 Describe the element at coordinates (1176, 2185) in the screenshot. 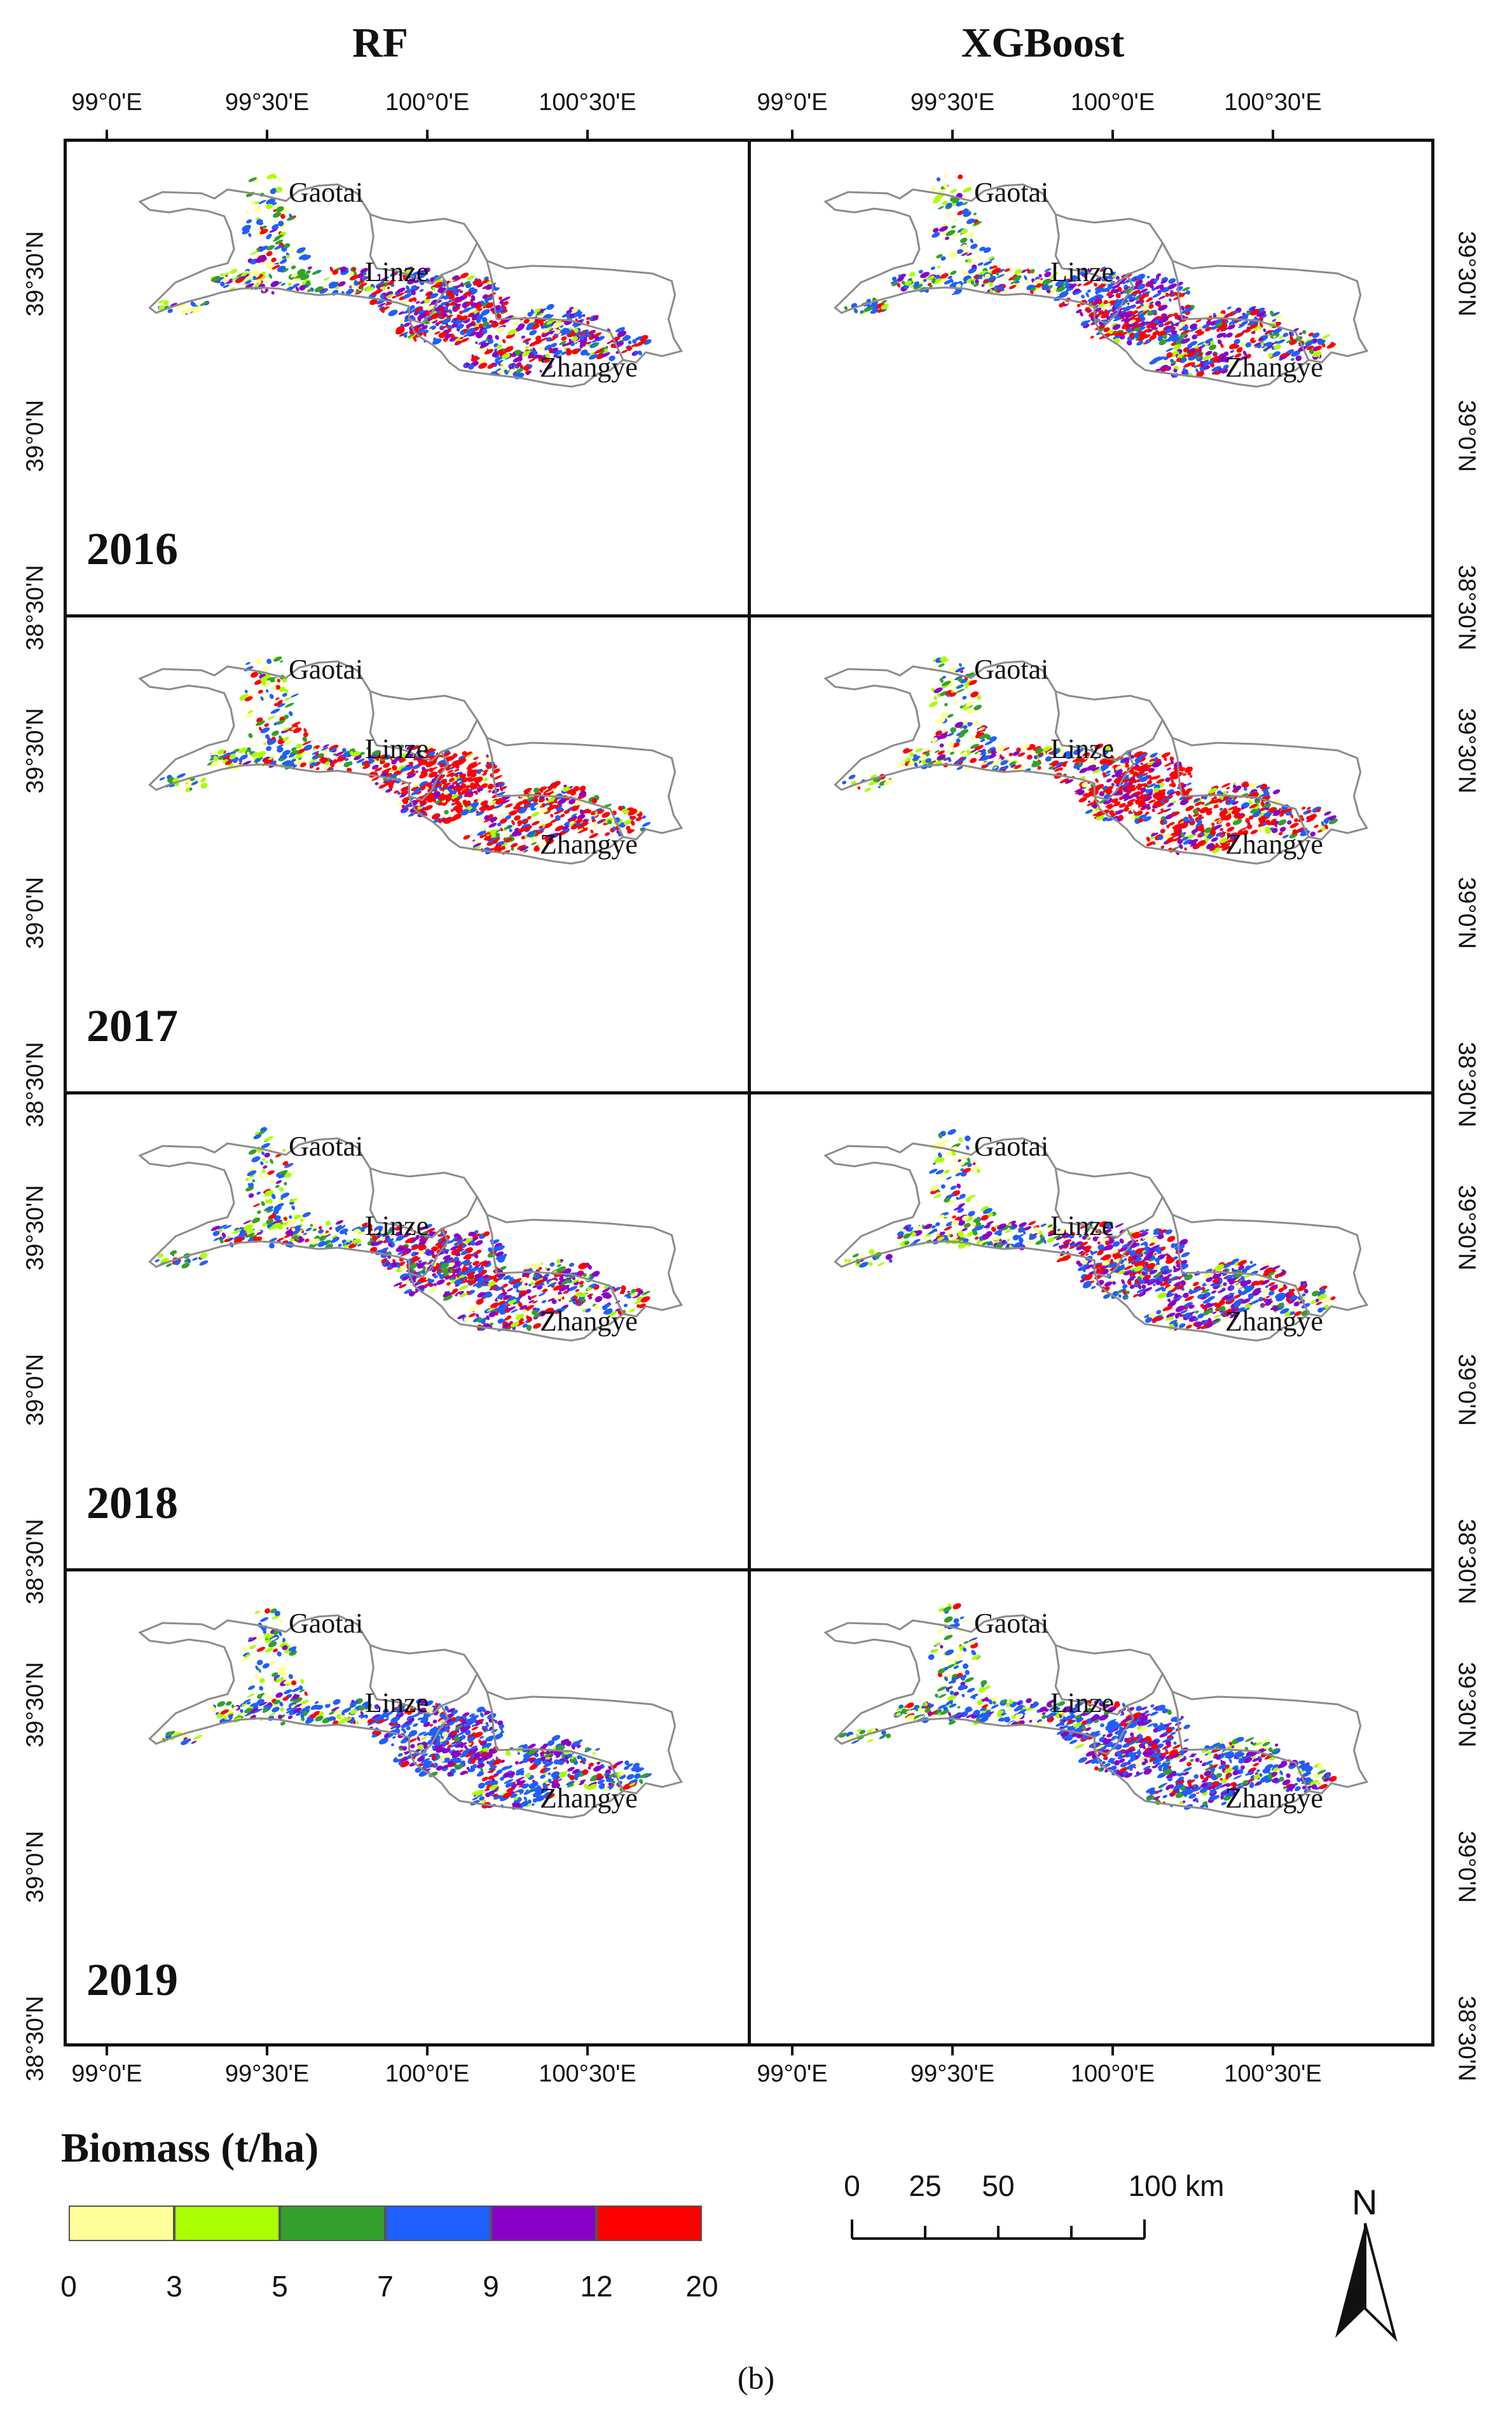

I see `scale-label-100km: 100 km` at that location.